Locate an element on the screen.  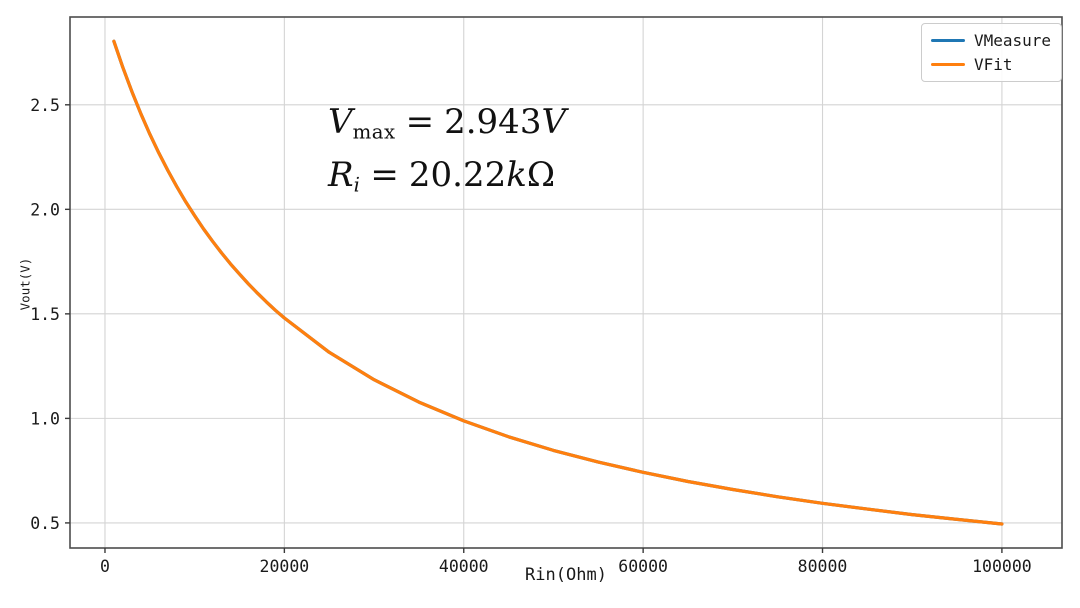
x-tick-label: 60000 is located at coordinates (643, 566).